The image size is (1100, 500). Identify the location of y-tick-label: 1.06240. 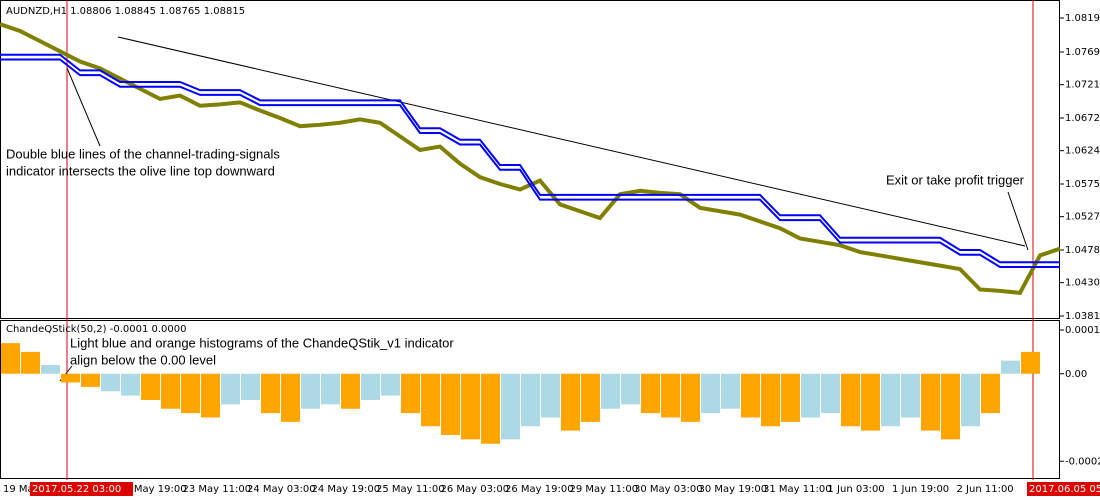
(1082, 151).